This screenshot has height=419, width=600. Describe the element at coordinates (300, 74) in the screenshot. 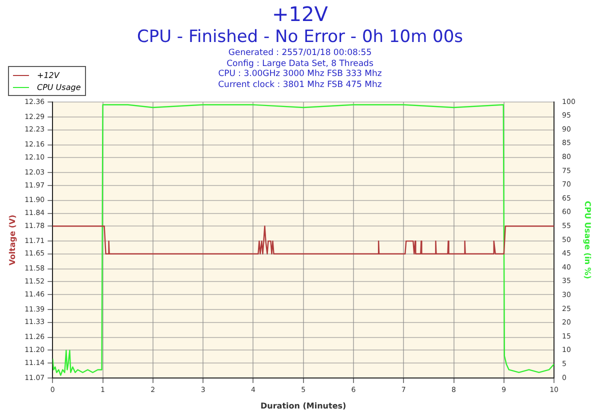

I see `text: CPU : 3.00GHz 3000 Mhz FSB 333 Mhz` at that location.